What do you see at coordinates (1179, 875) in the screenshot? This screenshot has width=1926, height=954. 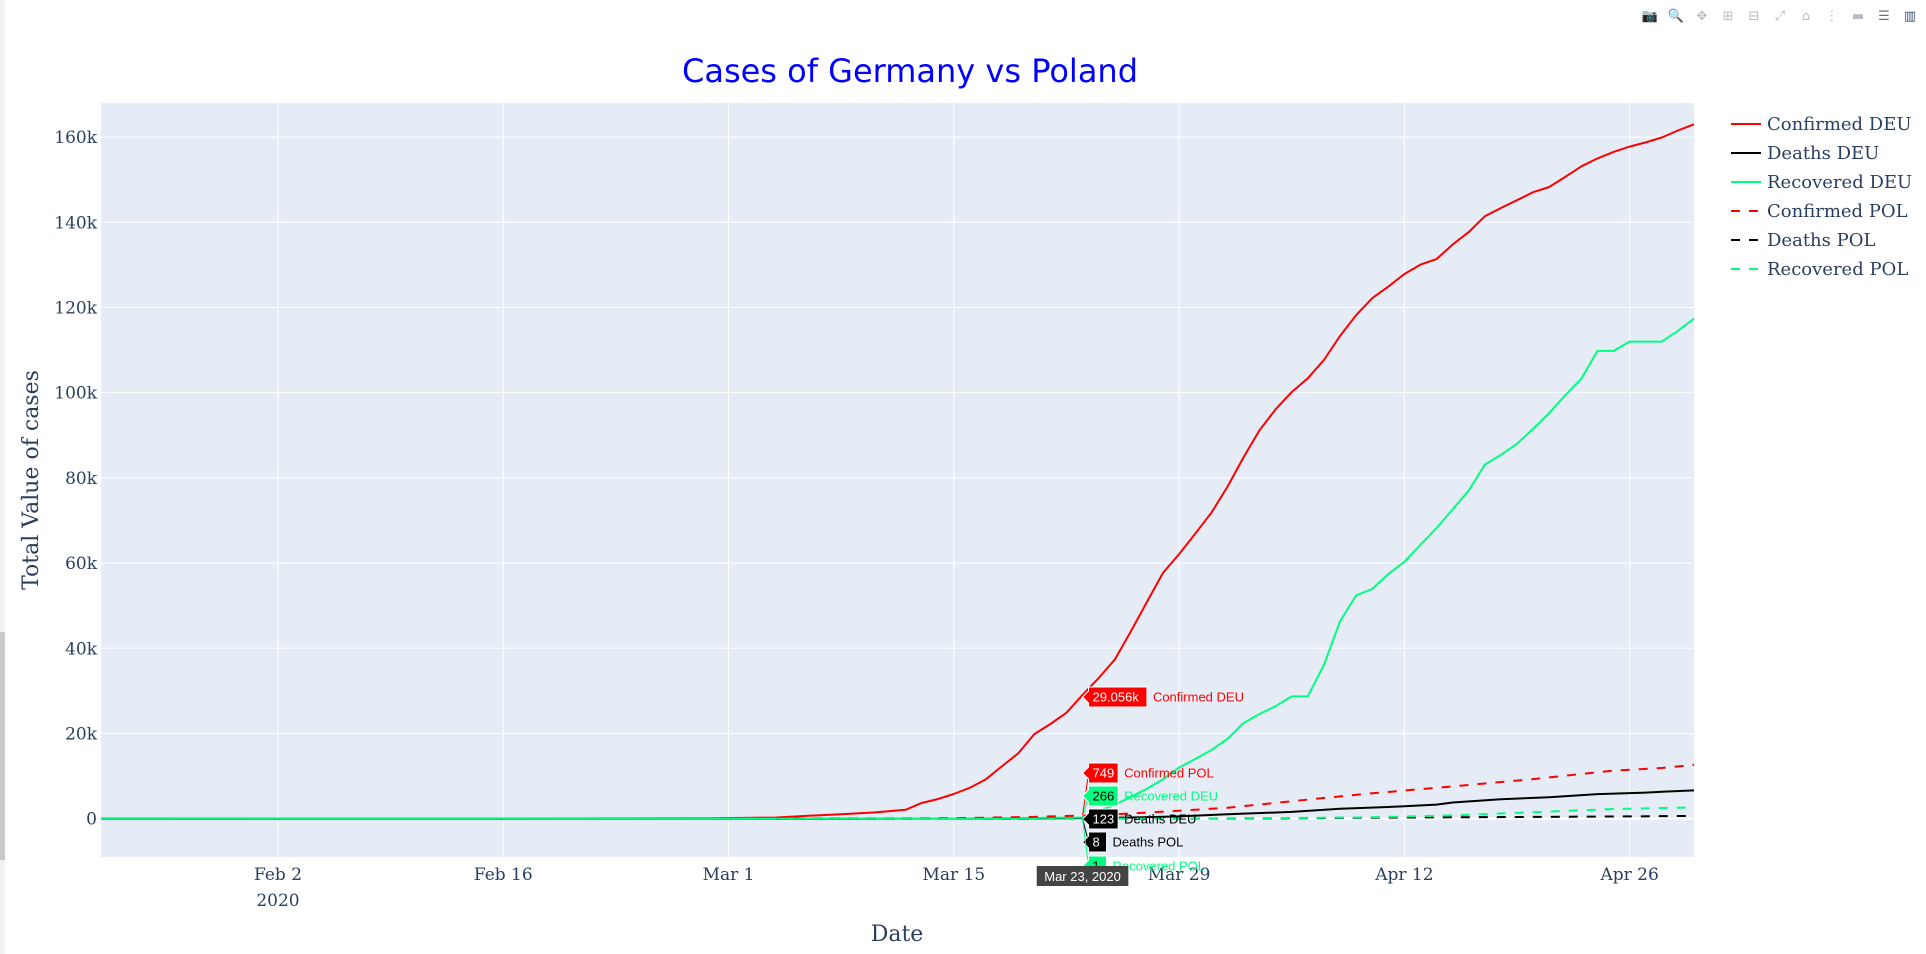 I see `x-tick-label: Mar 29` at bounding box center [1179, 875].